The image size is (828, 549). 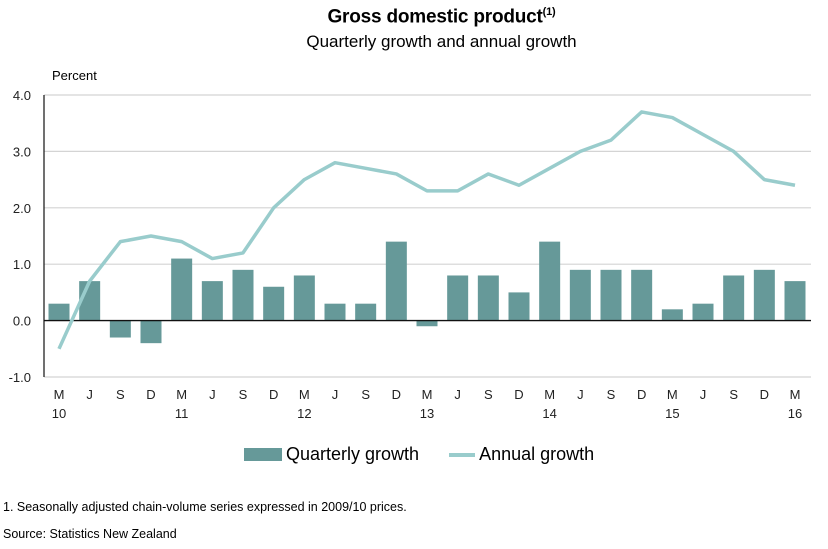 What do you see at coordinates (672, 413) in the screenshot?
I see `x-year-label: 15` at bounding box center [672, 413].